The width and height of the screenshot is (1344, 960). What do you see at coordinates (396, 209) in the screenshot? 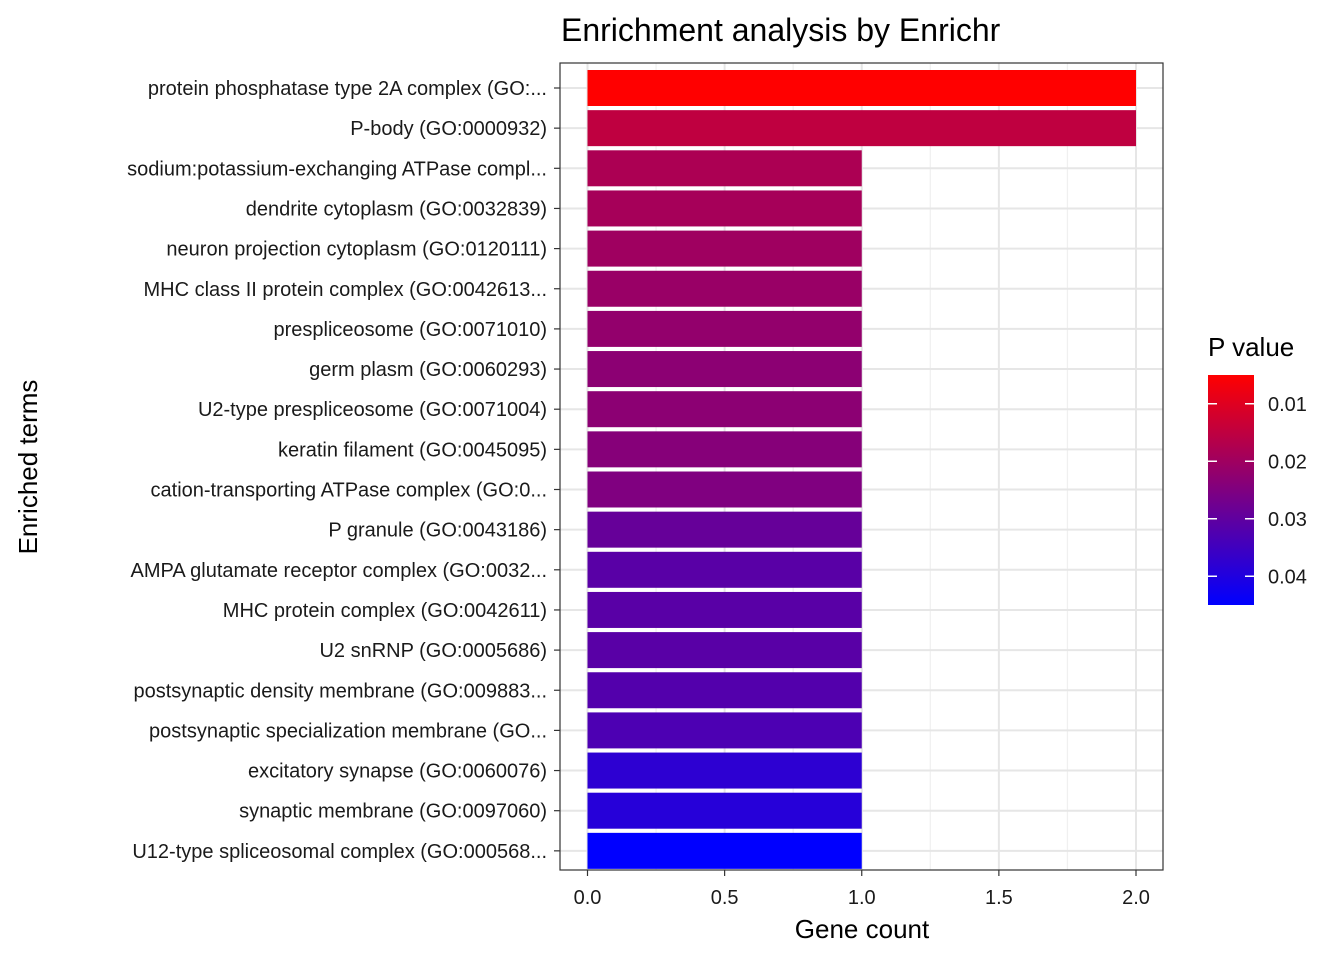
I see `y-tick-label: dendrite cytoplasm (GO:0032839)` at bounding box center [396, 209].